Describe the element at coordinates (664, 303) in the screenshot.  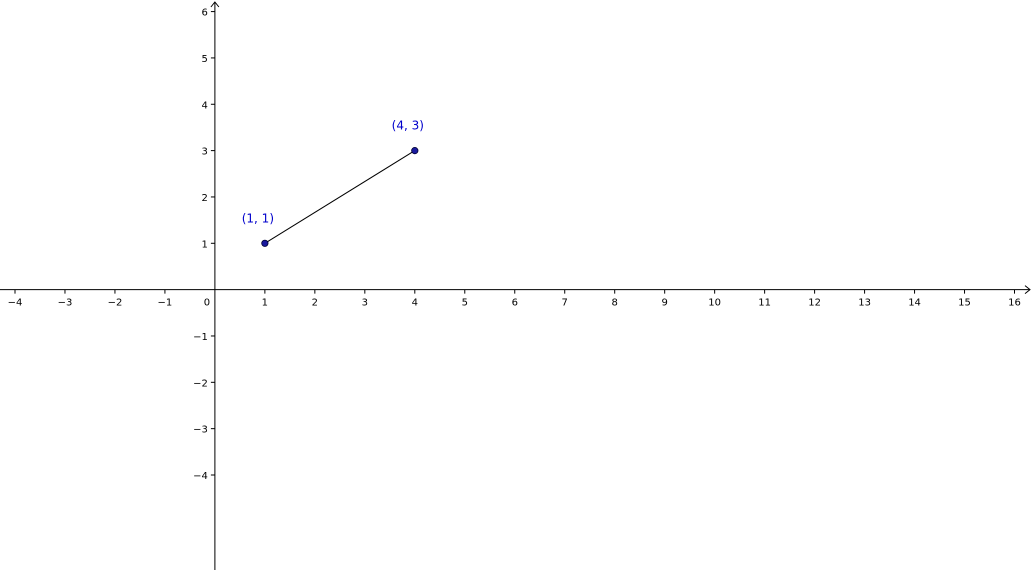
I see `x-tick-label: 9` at that location.